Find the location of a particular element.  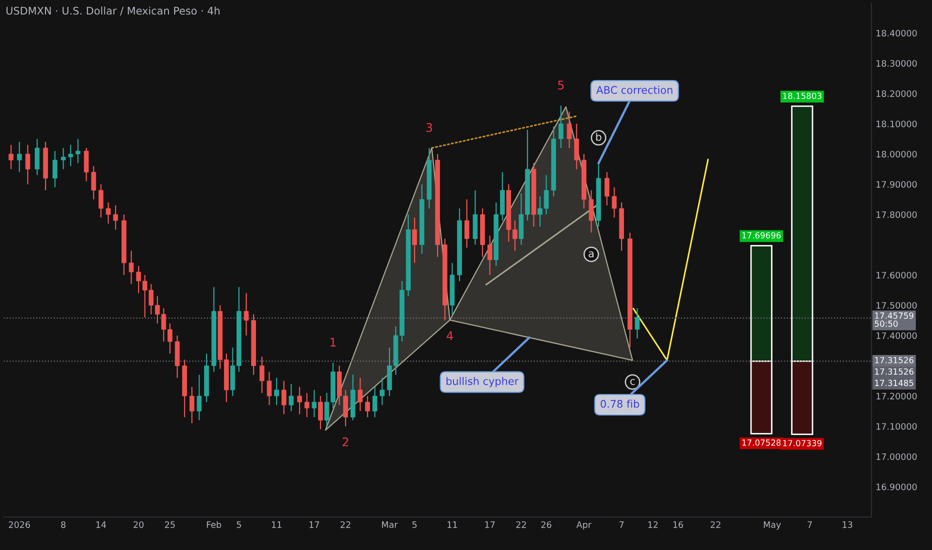

annotation: c is located at coordinates (632, 382).